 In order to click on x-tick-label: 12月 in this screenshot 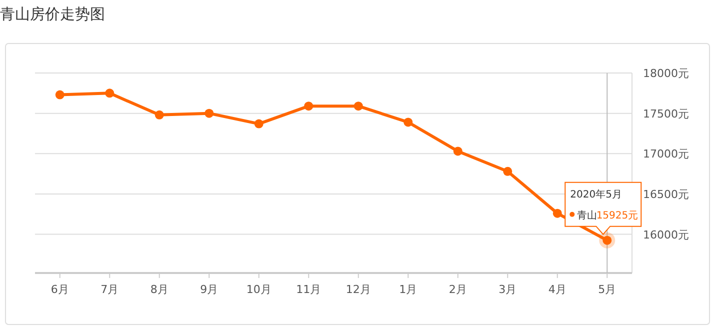, I will do `click(358, 289)`.